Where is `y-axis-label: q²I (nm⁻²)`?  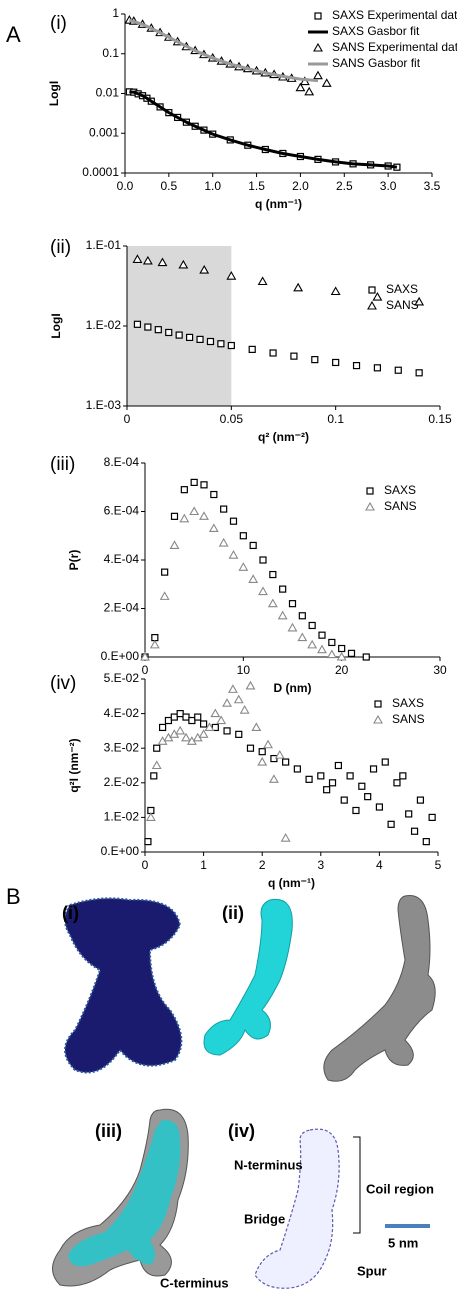 y-axis-label: q²I (nm⁻²) is located at coordinates (74, 765).